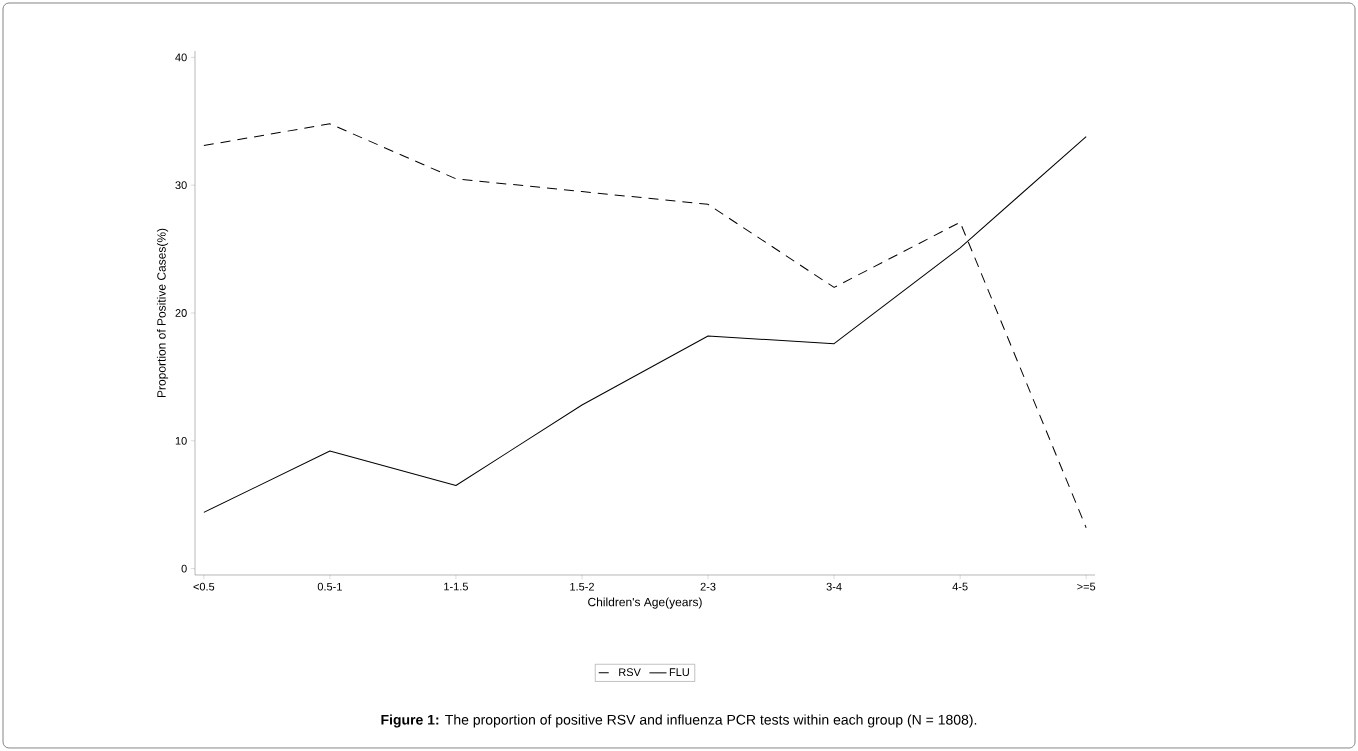  What do you see at coordinates (204, 586) in the screenshot?
I see `x-tick-label: <0.5` at bounding box center [204, 586].